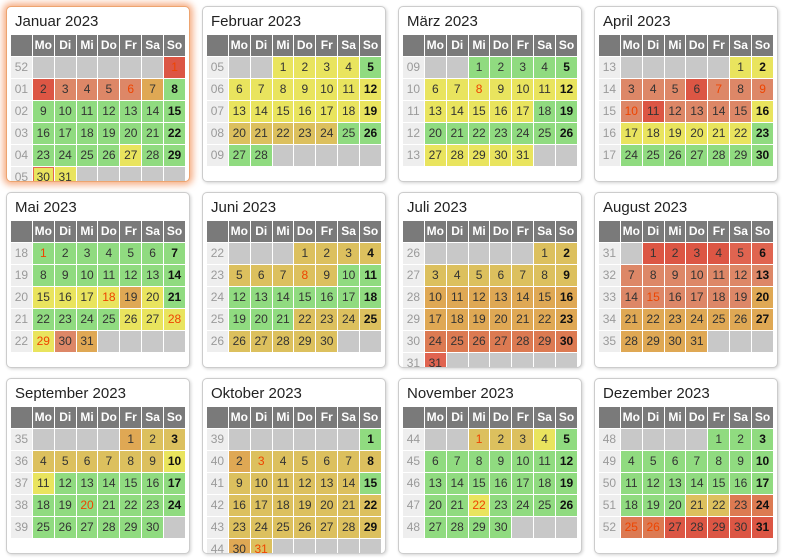 The height and width of the screenshot is (559, 788). Describe the element at coordinates (349, 133) in the screenshot. I see `day-cell-februar-25: 25` at that location.